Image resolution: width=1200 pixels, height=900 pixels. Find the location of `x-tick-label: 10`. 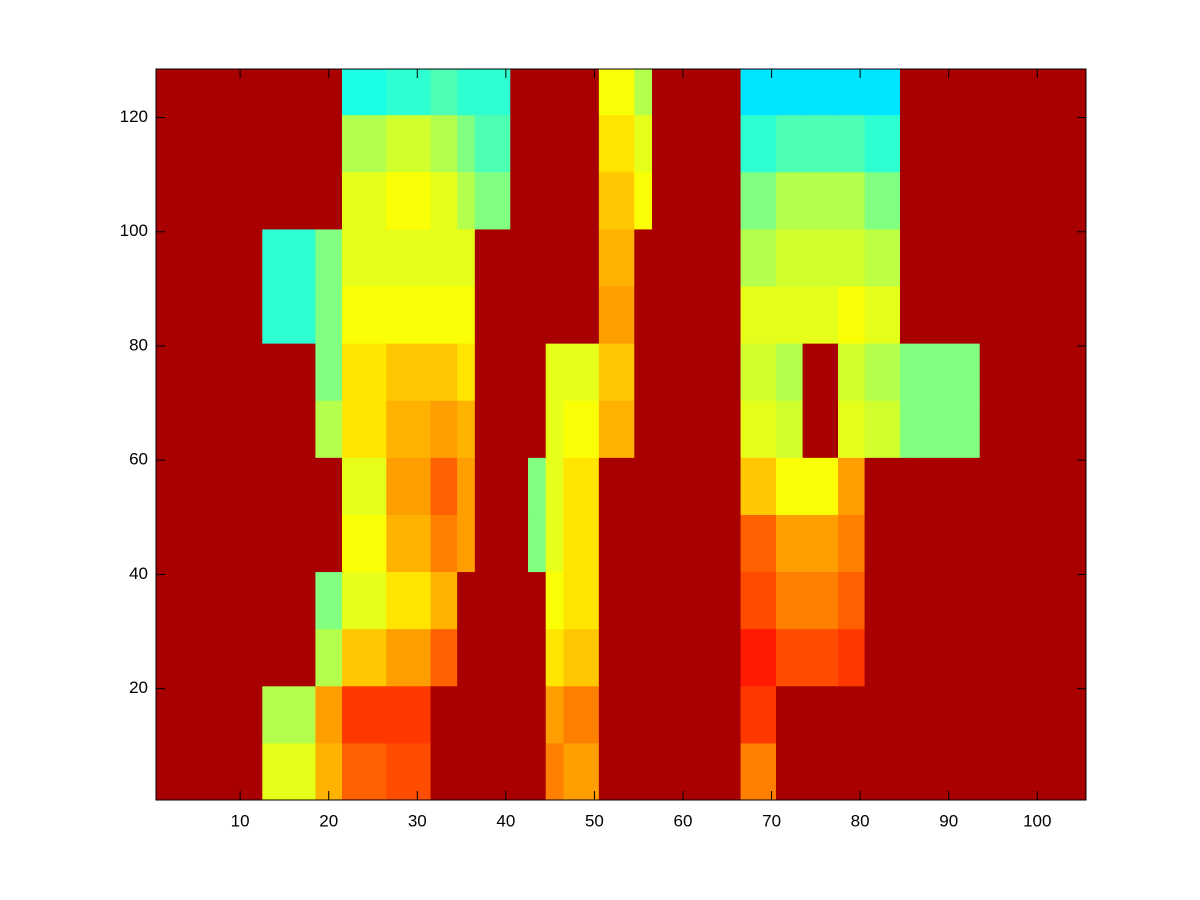

x-tick-label: 10 is located at coordinates (240, 820).